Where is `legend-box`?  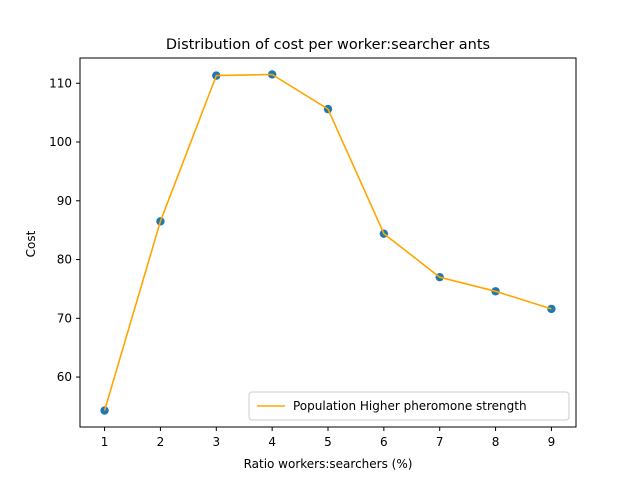
legend-box is located at coordinates (409, 406).